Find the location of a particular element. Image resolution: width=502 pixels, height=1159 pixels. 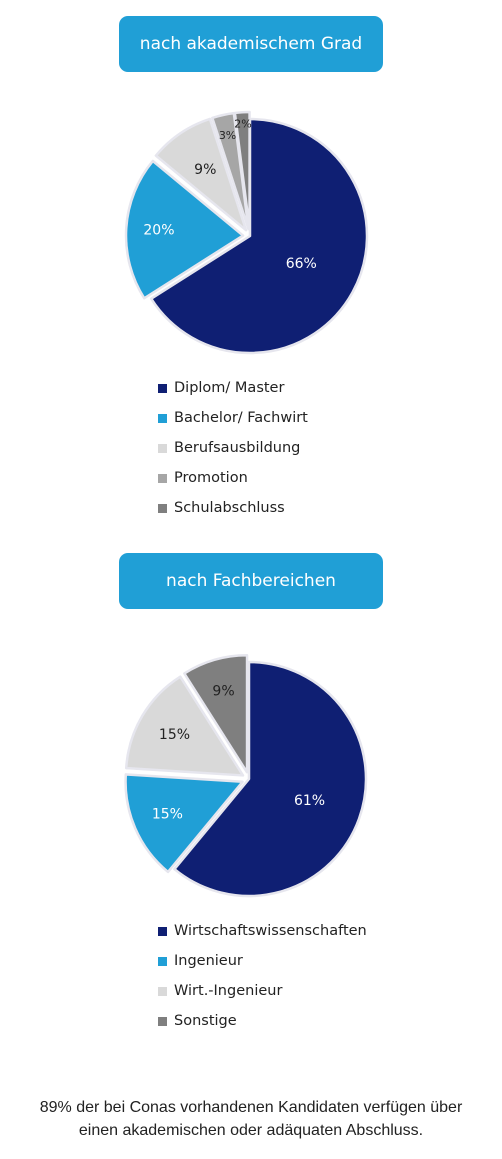

pie-data-label-1: 66% is located at coordinates (301, 264).